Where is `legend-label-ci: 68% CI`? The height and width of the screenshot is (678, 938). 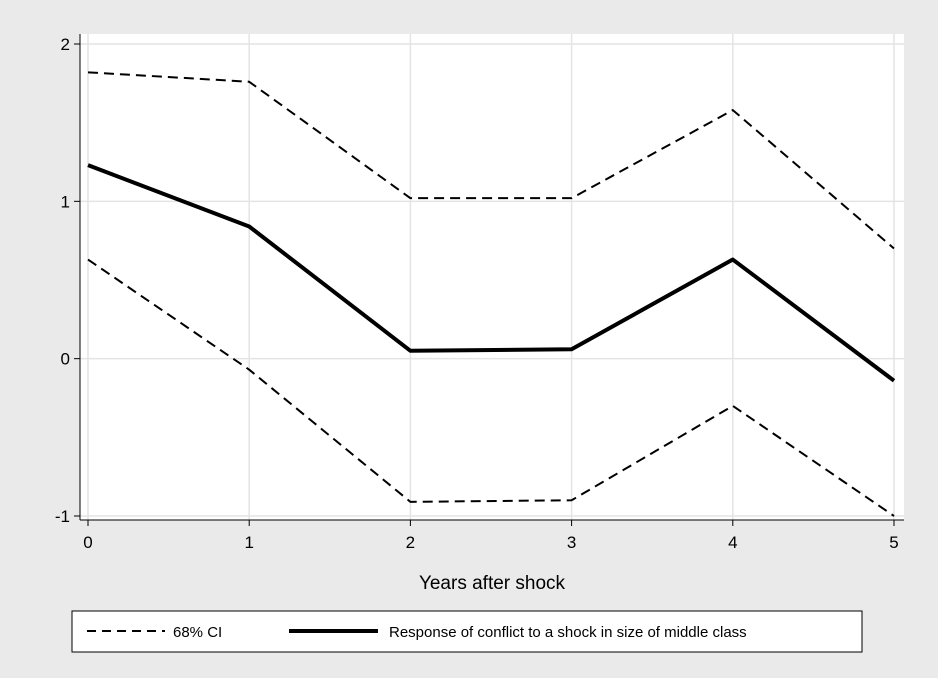
legend-label-ci: 68% CI is located at coordinates (197, 632).